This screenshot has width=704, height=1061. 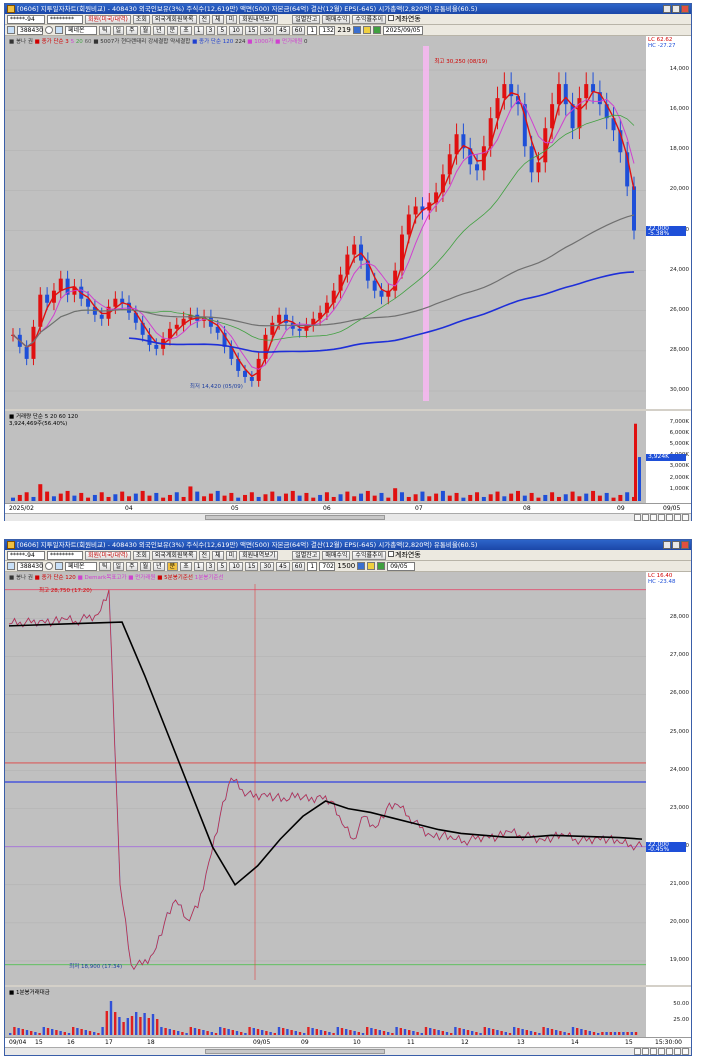 I want to click on bottom-scroll-thumb, so click(x=295, y=1051).